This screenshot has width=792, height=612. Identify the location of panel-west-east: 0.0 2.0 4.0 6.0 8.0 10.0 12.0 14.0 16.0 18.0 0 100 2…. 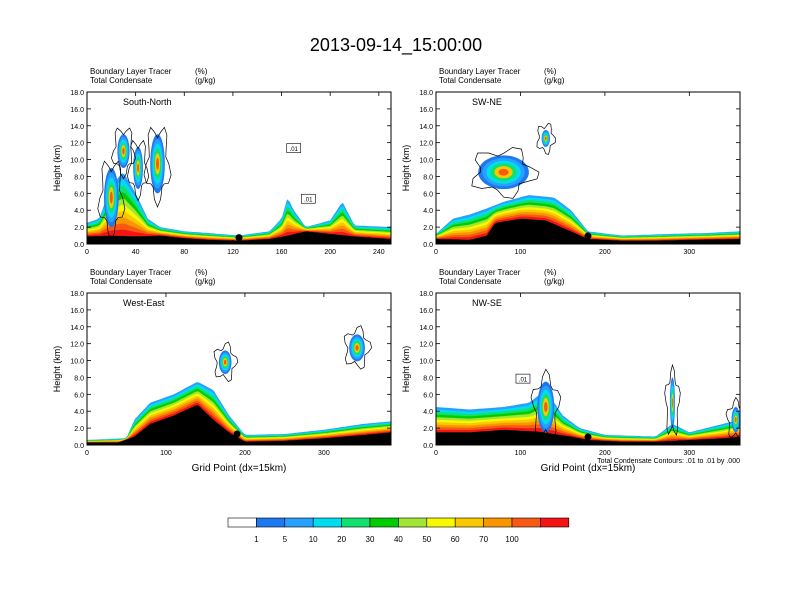
(222, 371).